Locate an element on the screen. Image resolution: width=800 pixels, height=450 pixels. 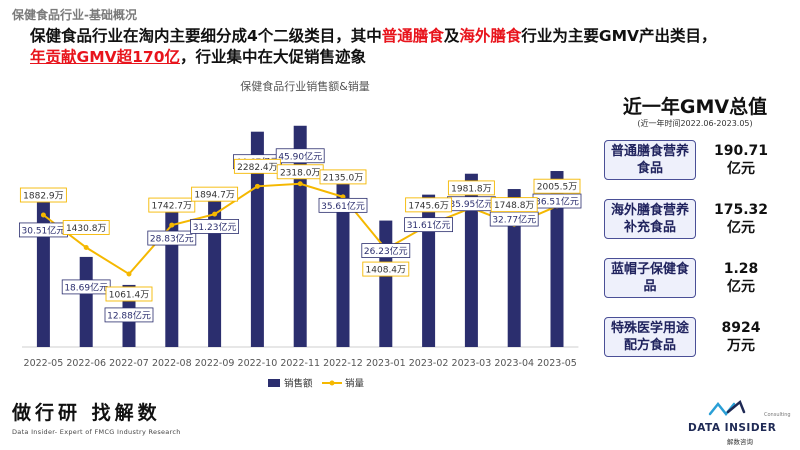
headline-part-3: 行业为主要GMV产出类目， is located at coordinates (619, 36).